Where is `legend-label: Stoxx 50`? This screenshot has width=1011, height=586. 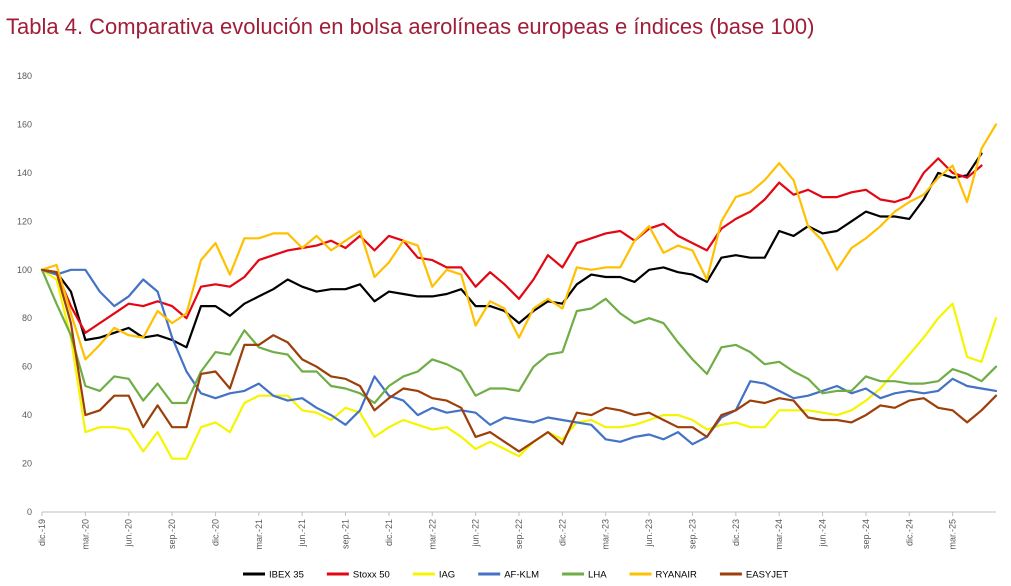 legend-label: Stoxx 50 is located at coordinates (371, 575).